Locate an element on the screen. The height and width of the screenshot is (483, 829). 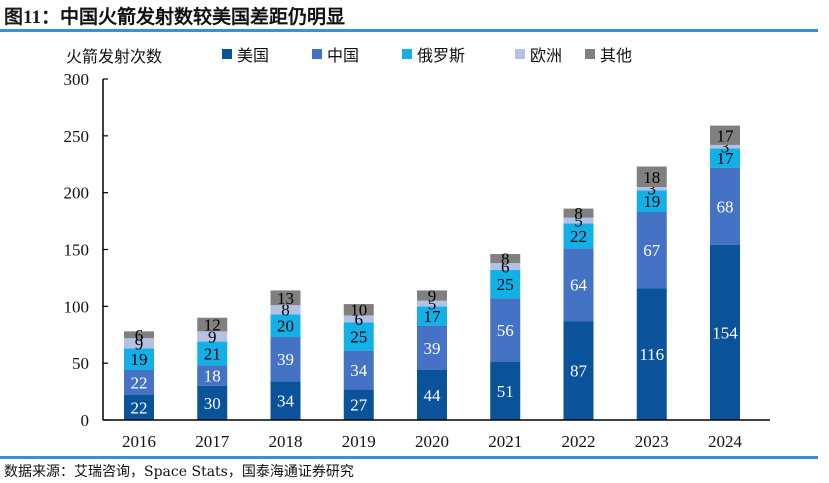
data-label: 56 is located at coordinates (505, 330).